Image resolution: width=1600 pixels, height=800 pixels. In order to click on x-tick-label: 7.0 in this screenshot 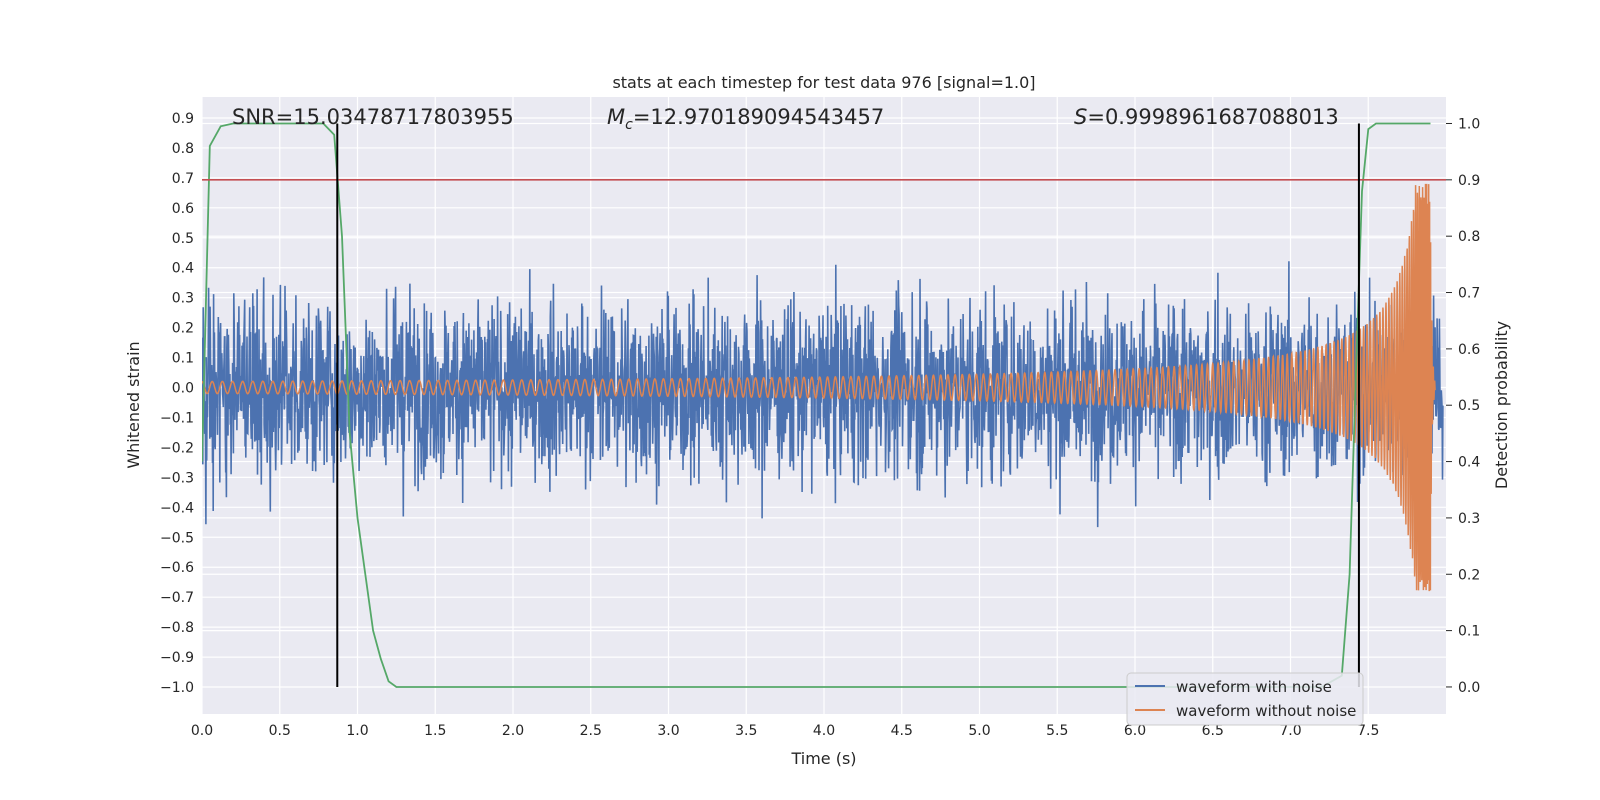, I will do `click(1290, 731)`.